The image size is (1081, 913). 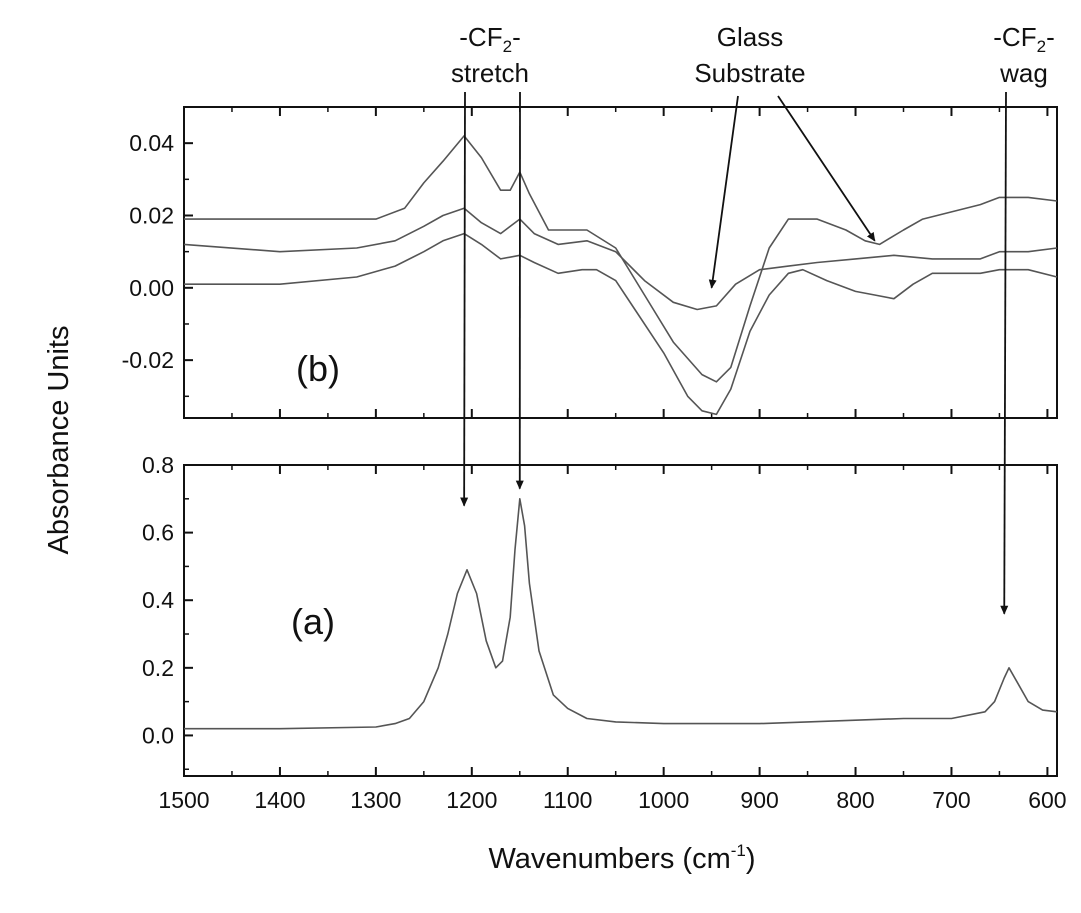 What do you see at coordinates (738, 850) in the screenshot?
I see `x-axis-title-superscript: -1` at bounding box center [738, 850].